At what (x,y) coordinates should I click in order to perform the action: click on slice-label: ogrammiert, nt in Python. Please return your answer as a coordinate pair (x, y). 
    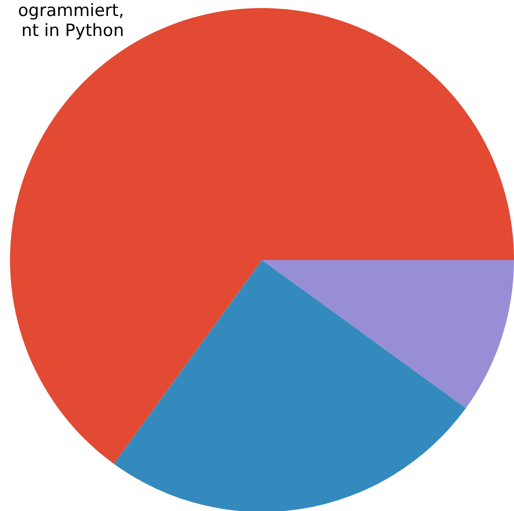
    Looking at the image, I should click on (71, 21).